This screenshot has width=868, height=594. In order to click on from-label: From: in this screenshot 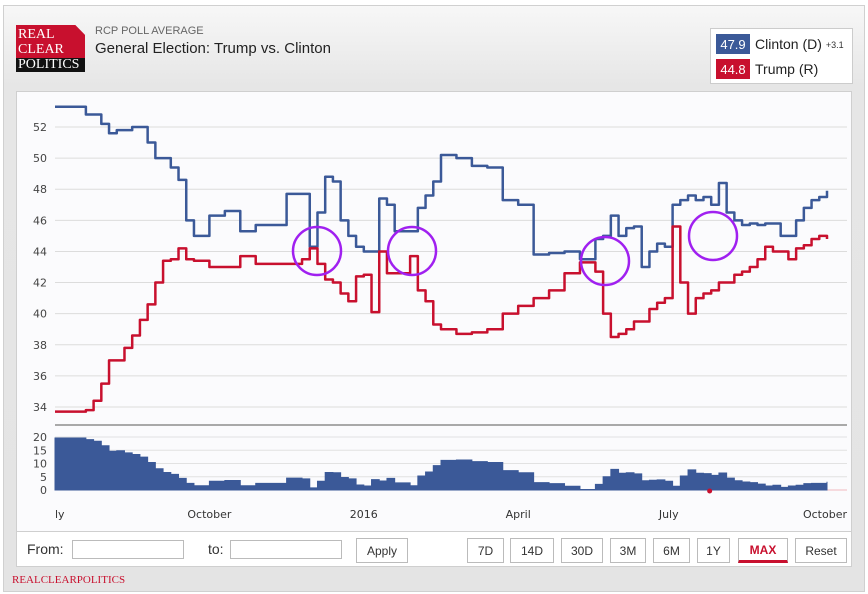, I will do `click(45, 549)`.